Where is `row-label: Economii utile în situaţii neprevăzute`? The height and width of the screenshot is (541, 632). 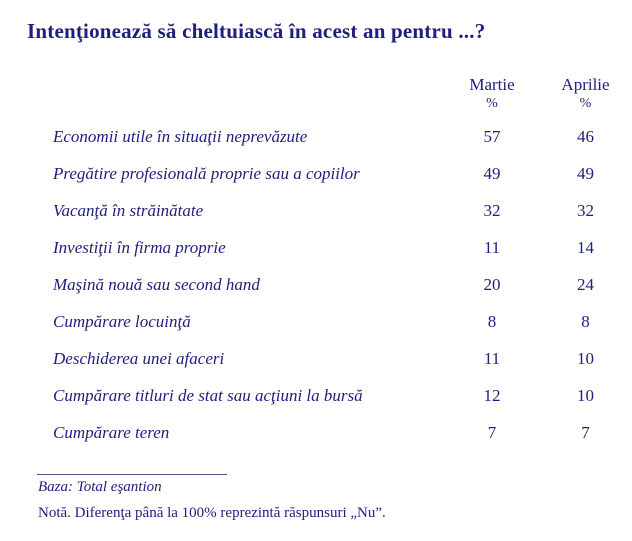 row-label: Economii utile în situaţii neprevăzute is located at coordinates (180, 136).